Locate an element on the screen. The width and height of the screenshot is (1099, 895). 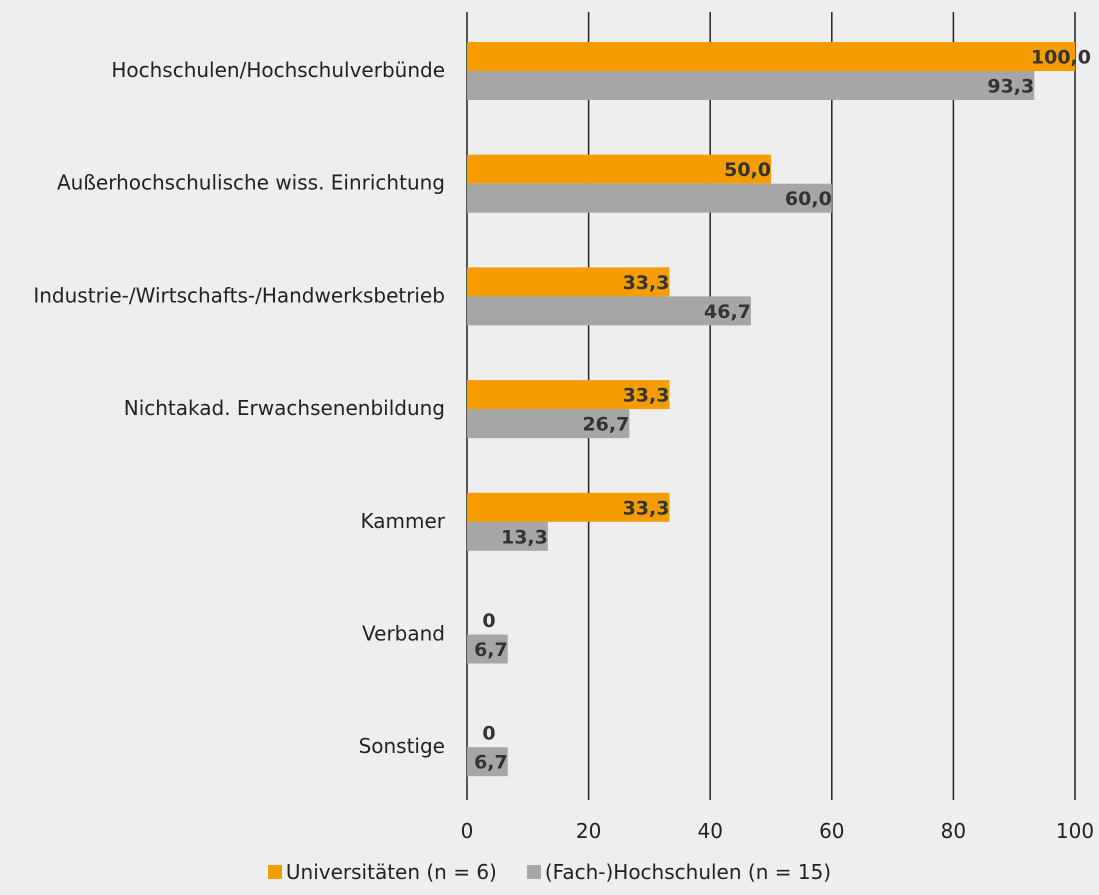
category-label-4: Kammer is located at coordinates (402, 521).